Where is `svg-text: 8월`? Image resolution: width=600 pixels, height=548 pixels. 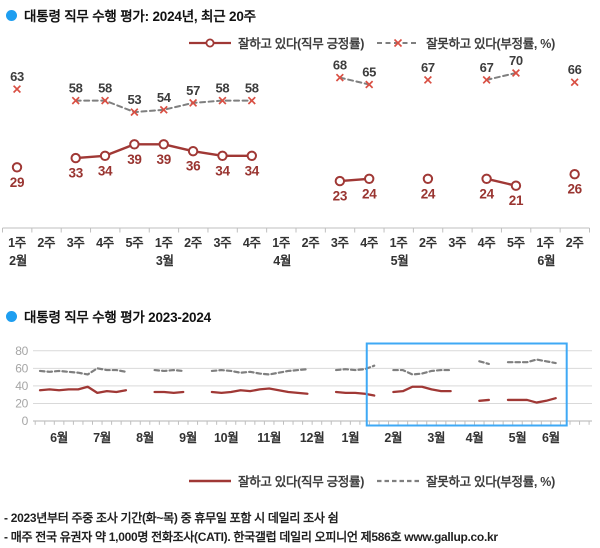 svg-text: 8월 is located at coordinates (145, 437).